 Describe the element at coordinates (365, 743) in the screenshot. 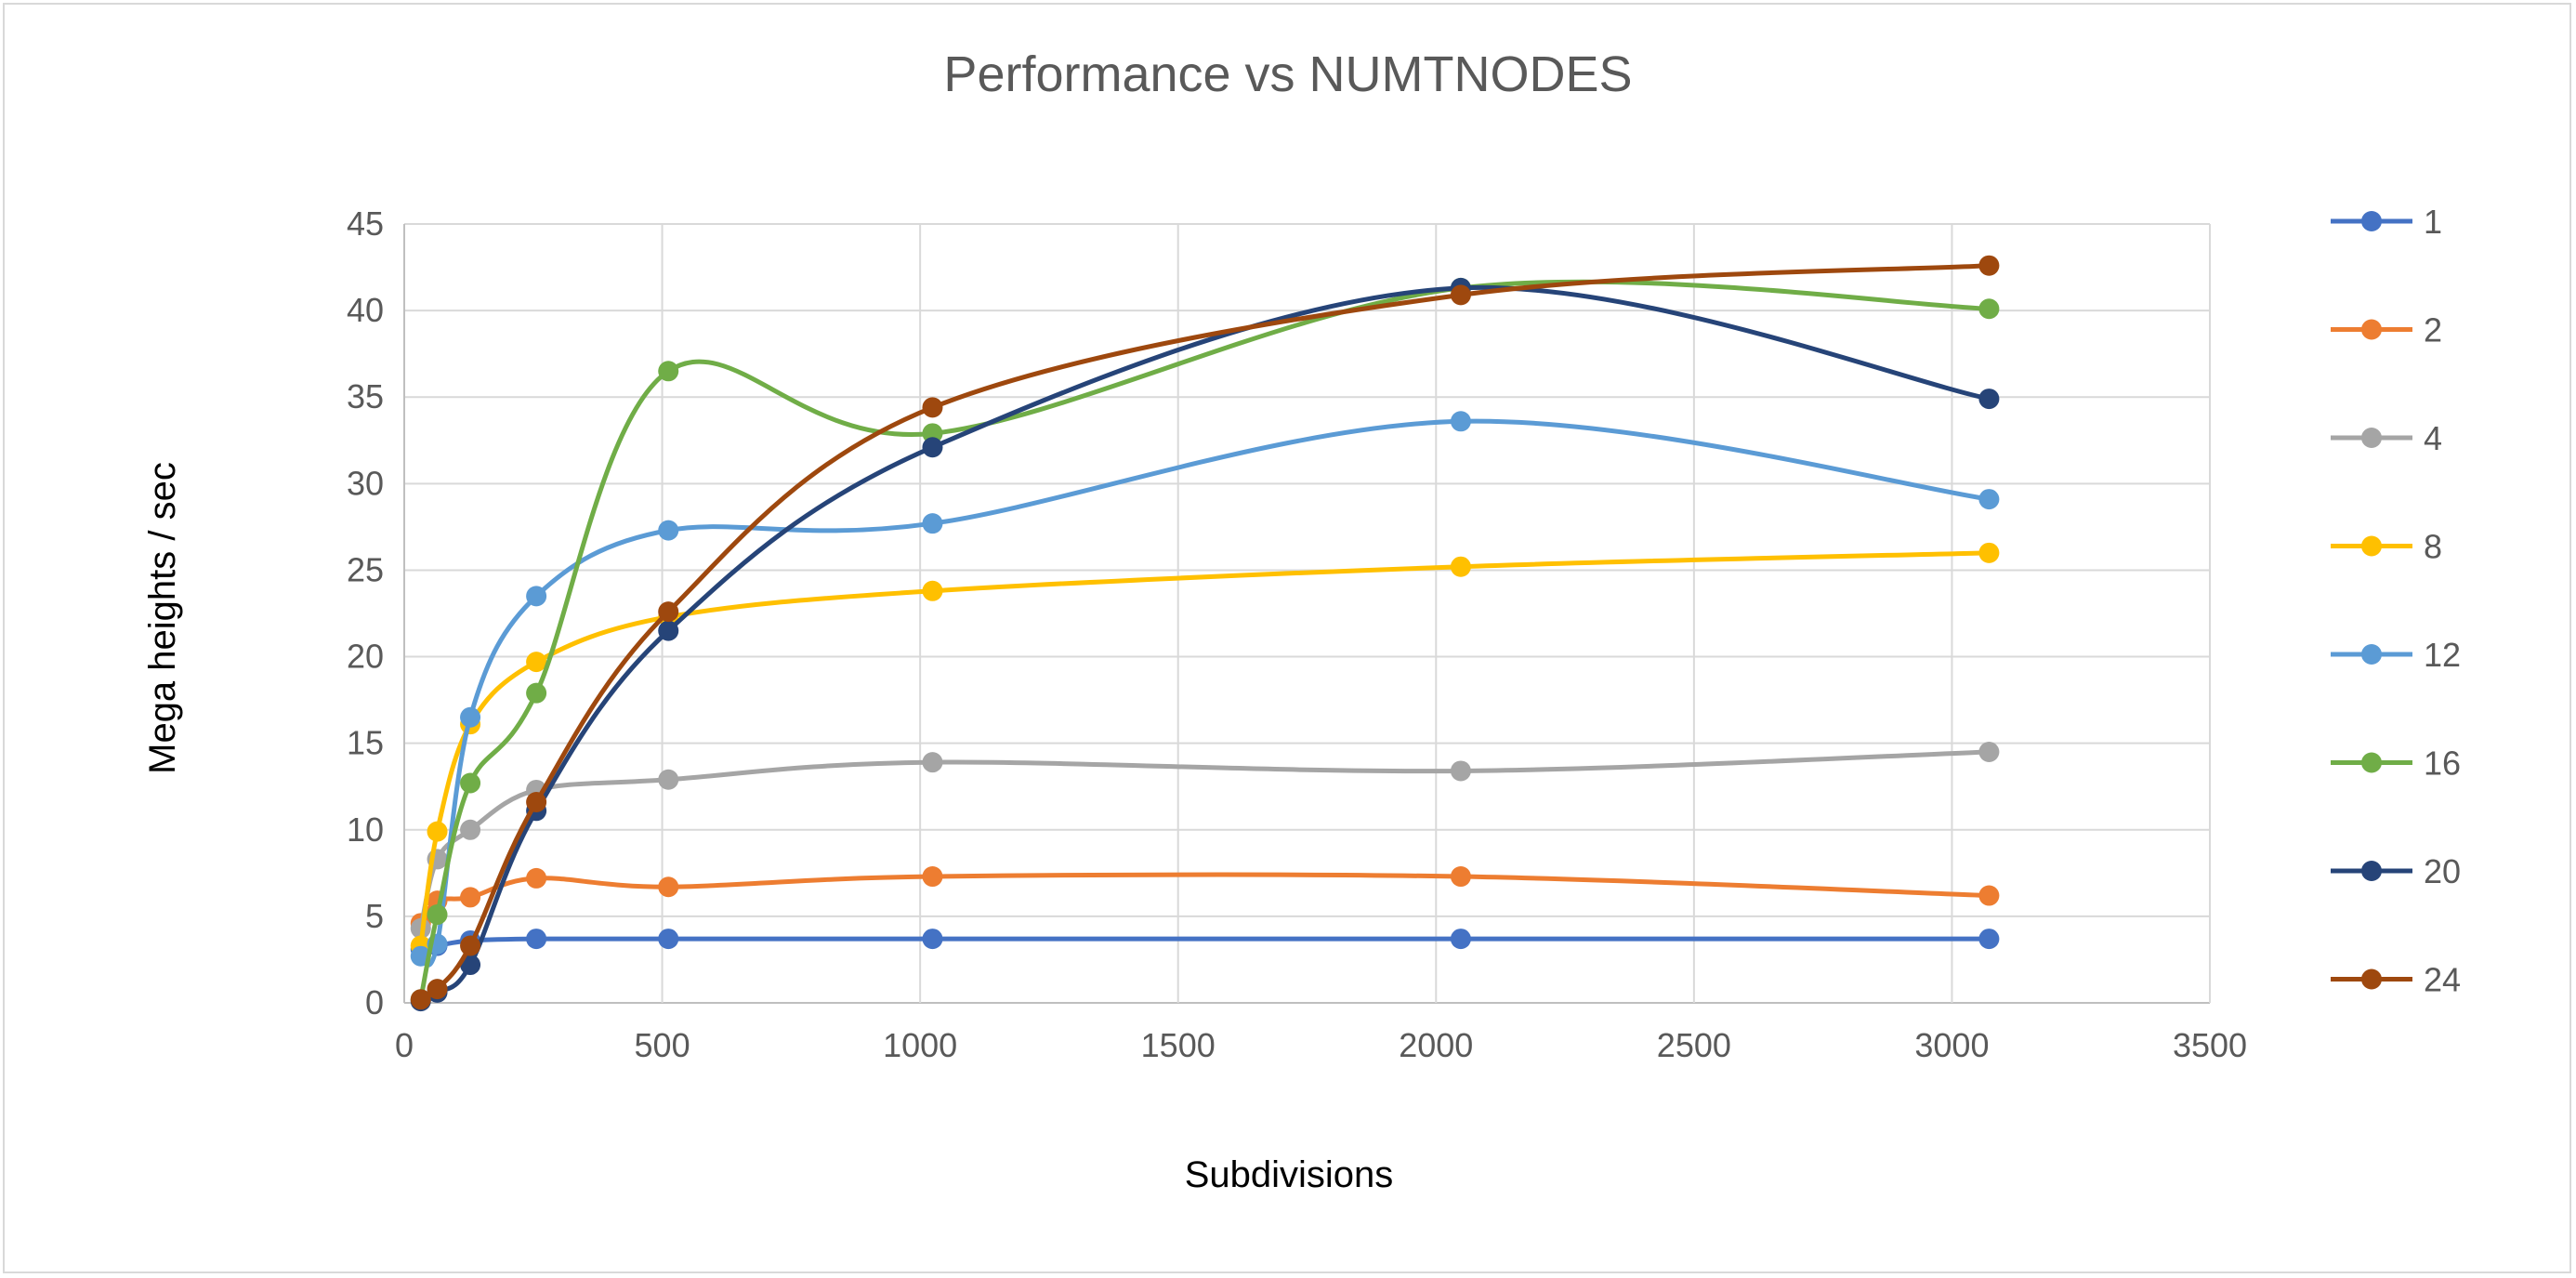

I see `y-tick-label: 15` at that location.